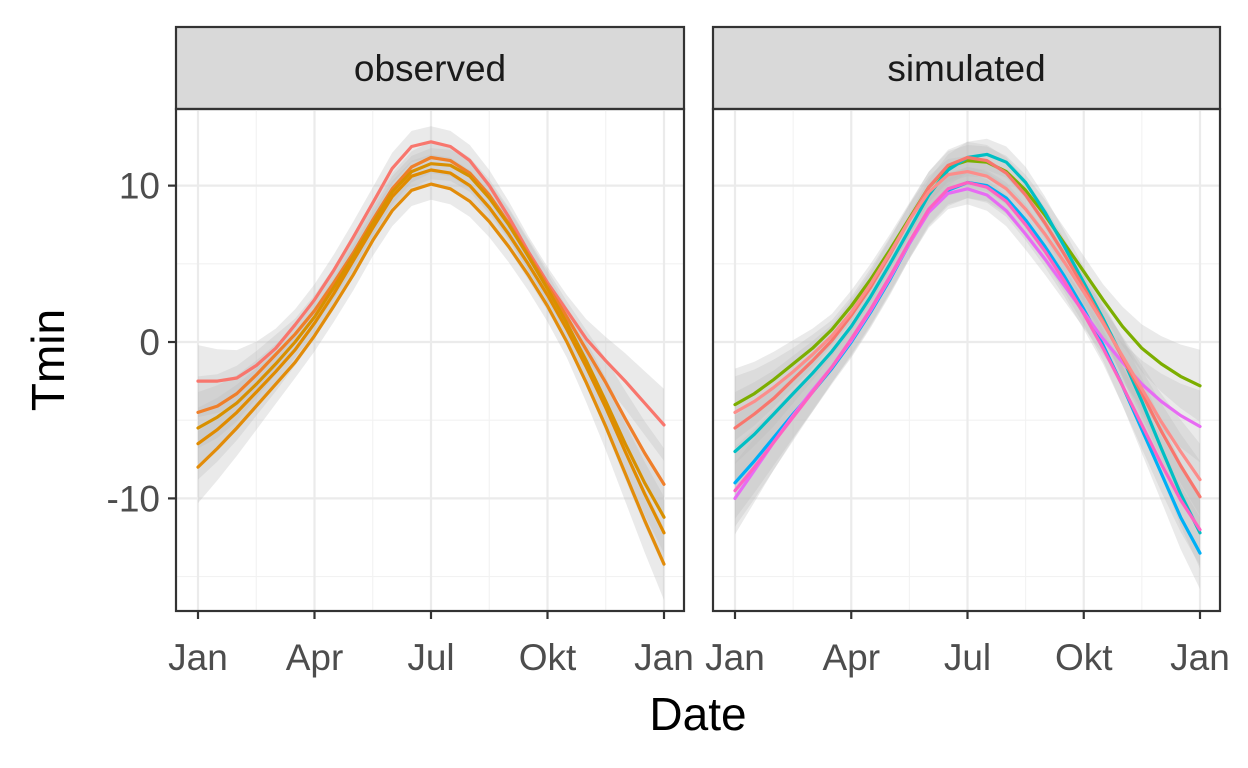  Describe the element at coordinates (48, 360) in the screenshot. I see `y-axis-title: Tmin` at that location.